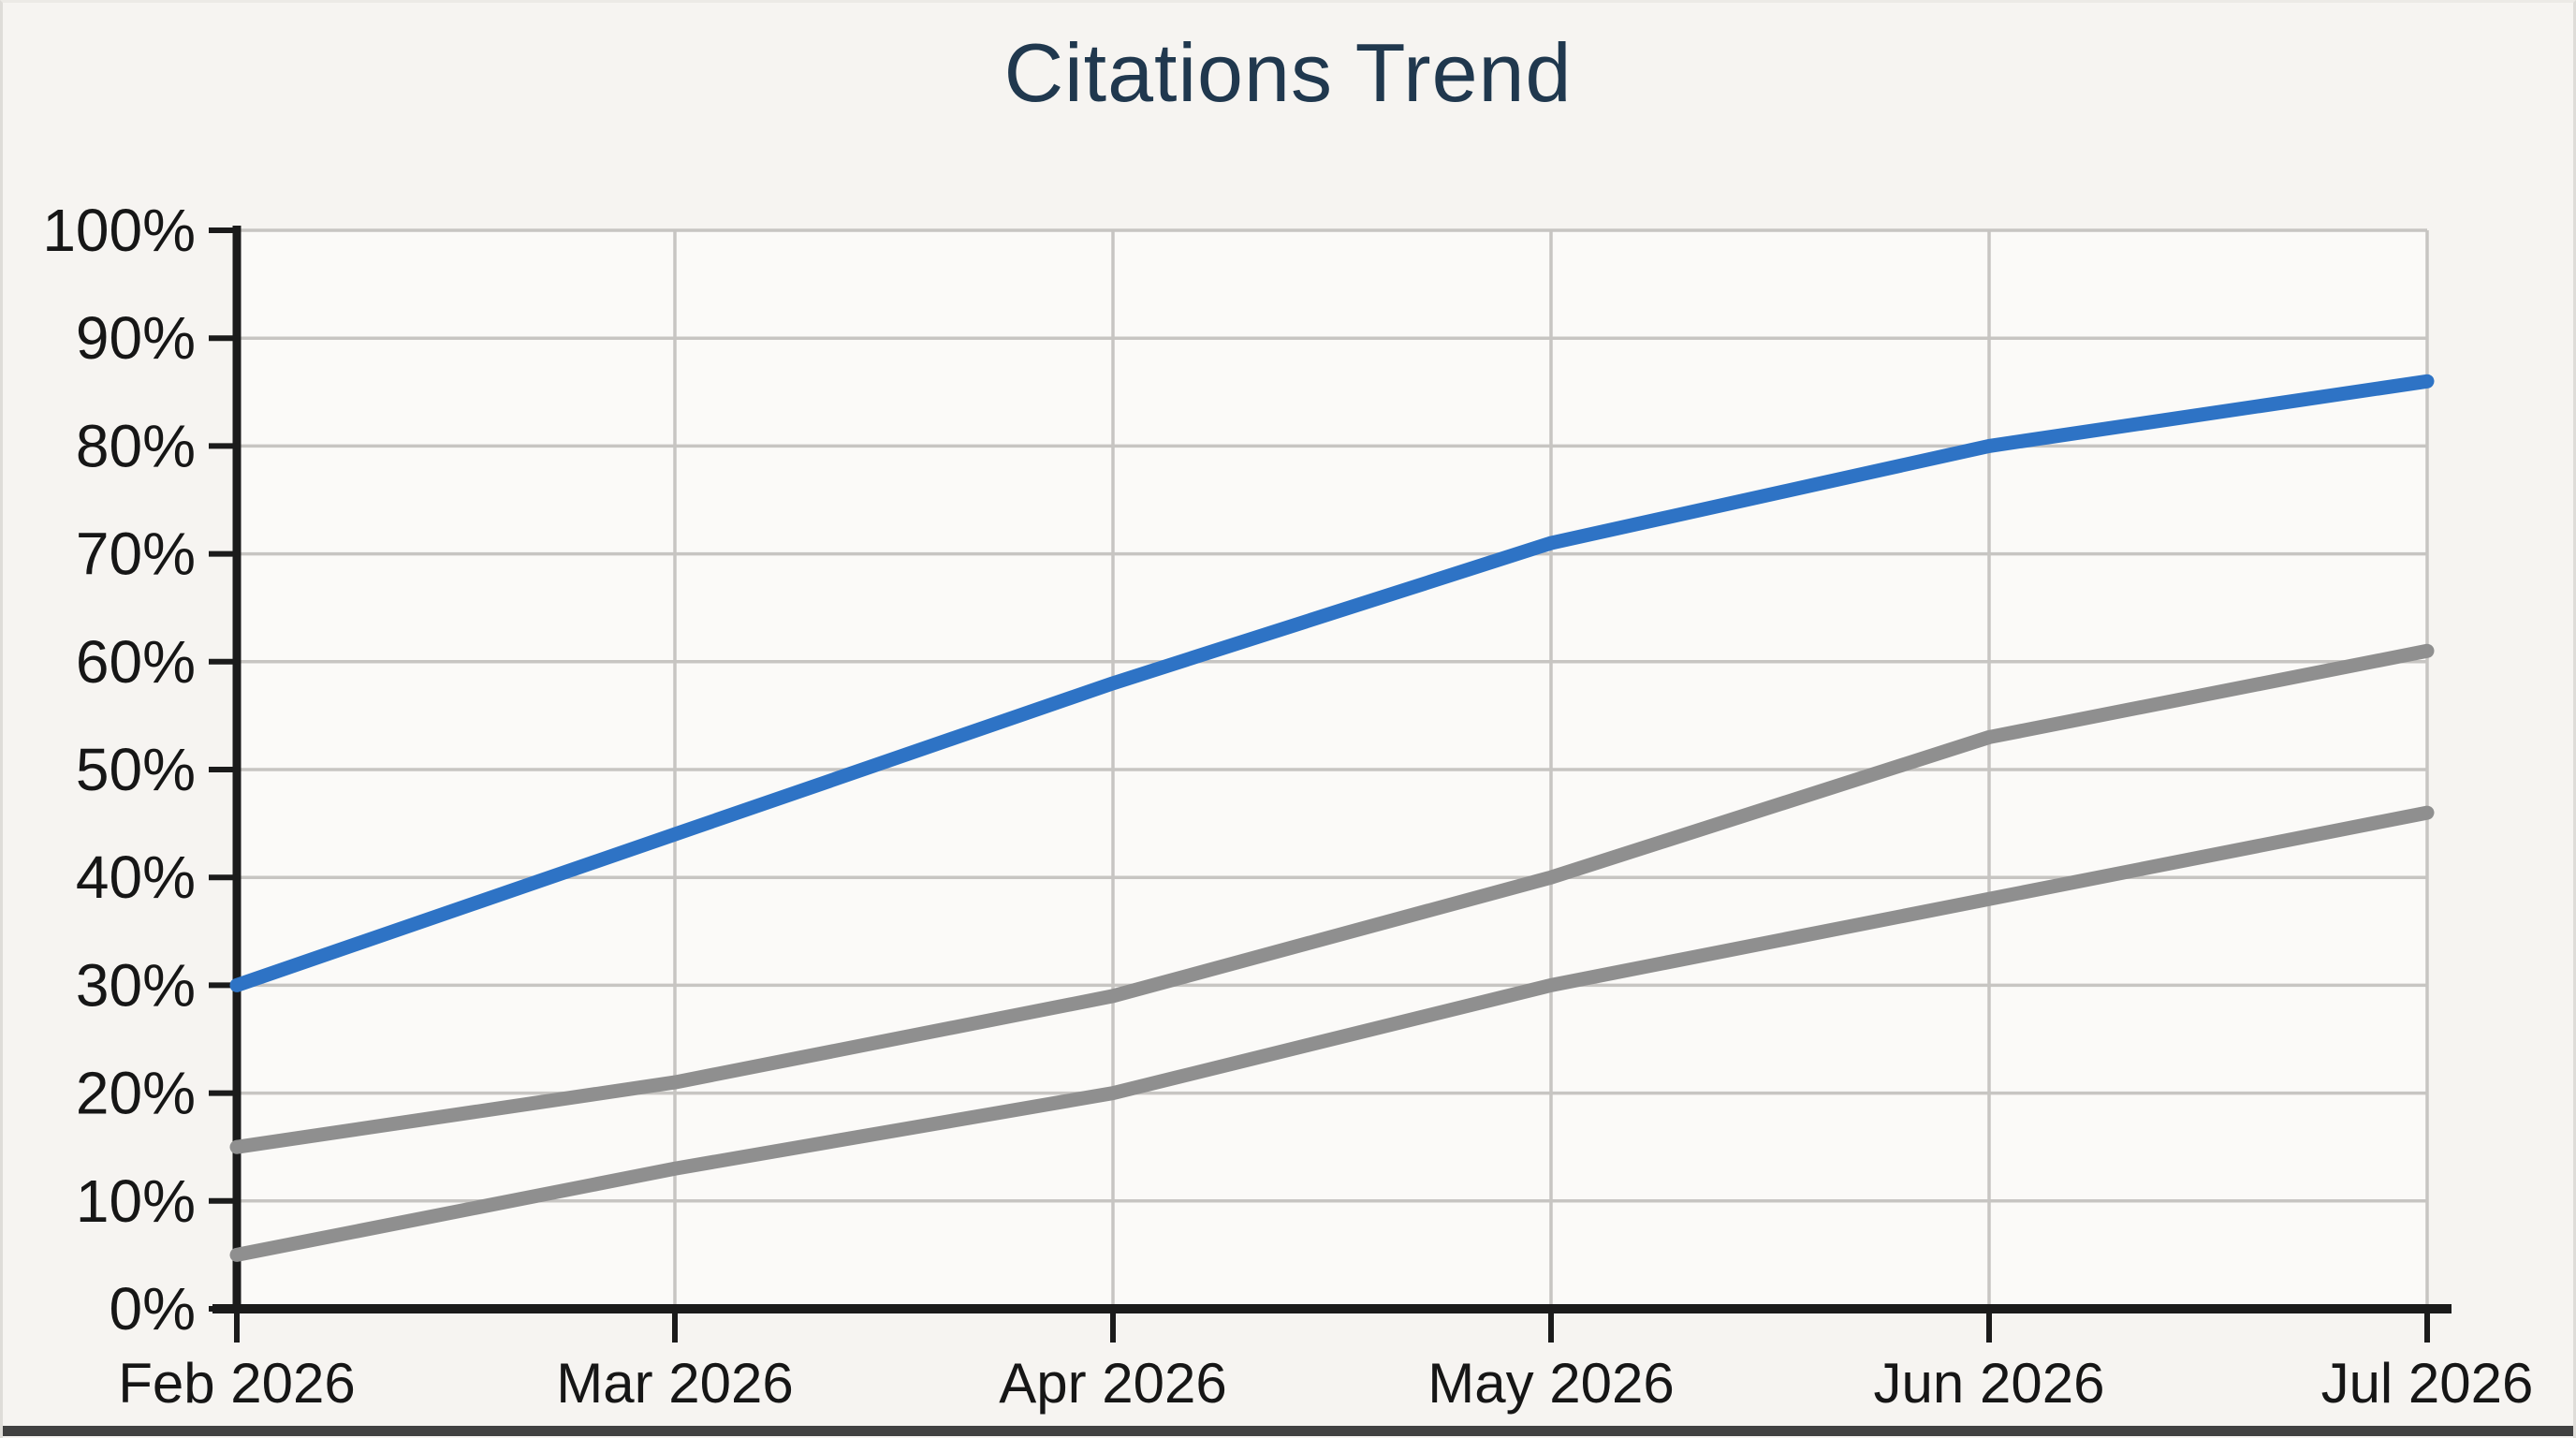  I want to click on y-tick-label: 0%, so click(153, 1309).